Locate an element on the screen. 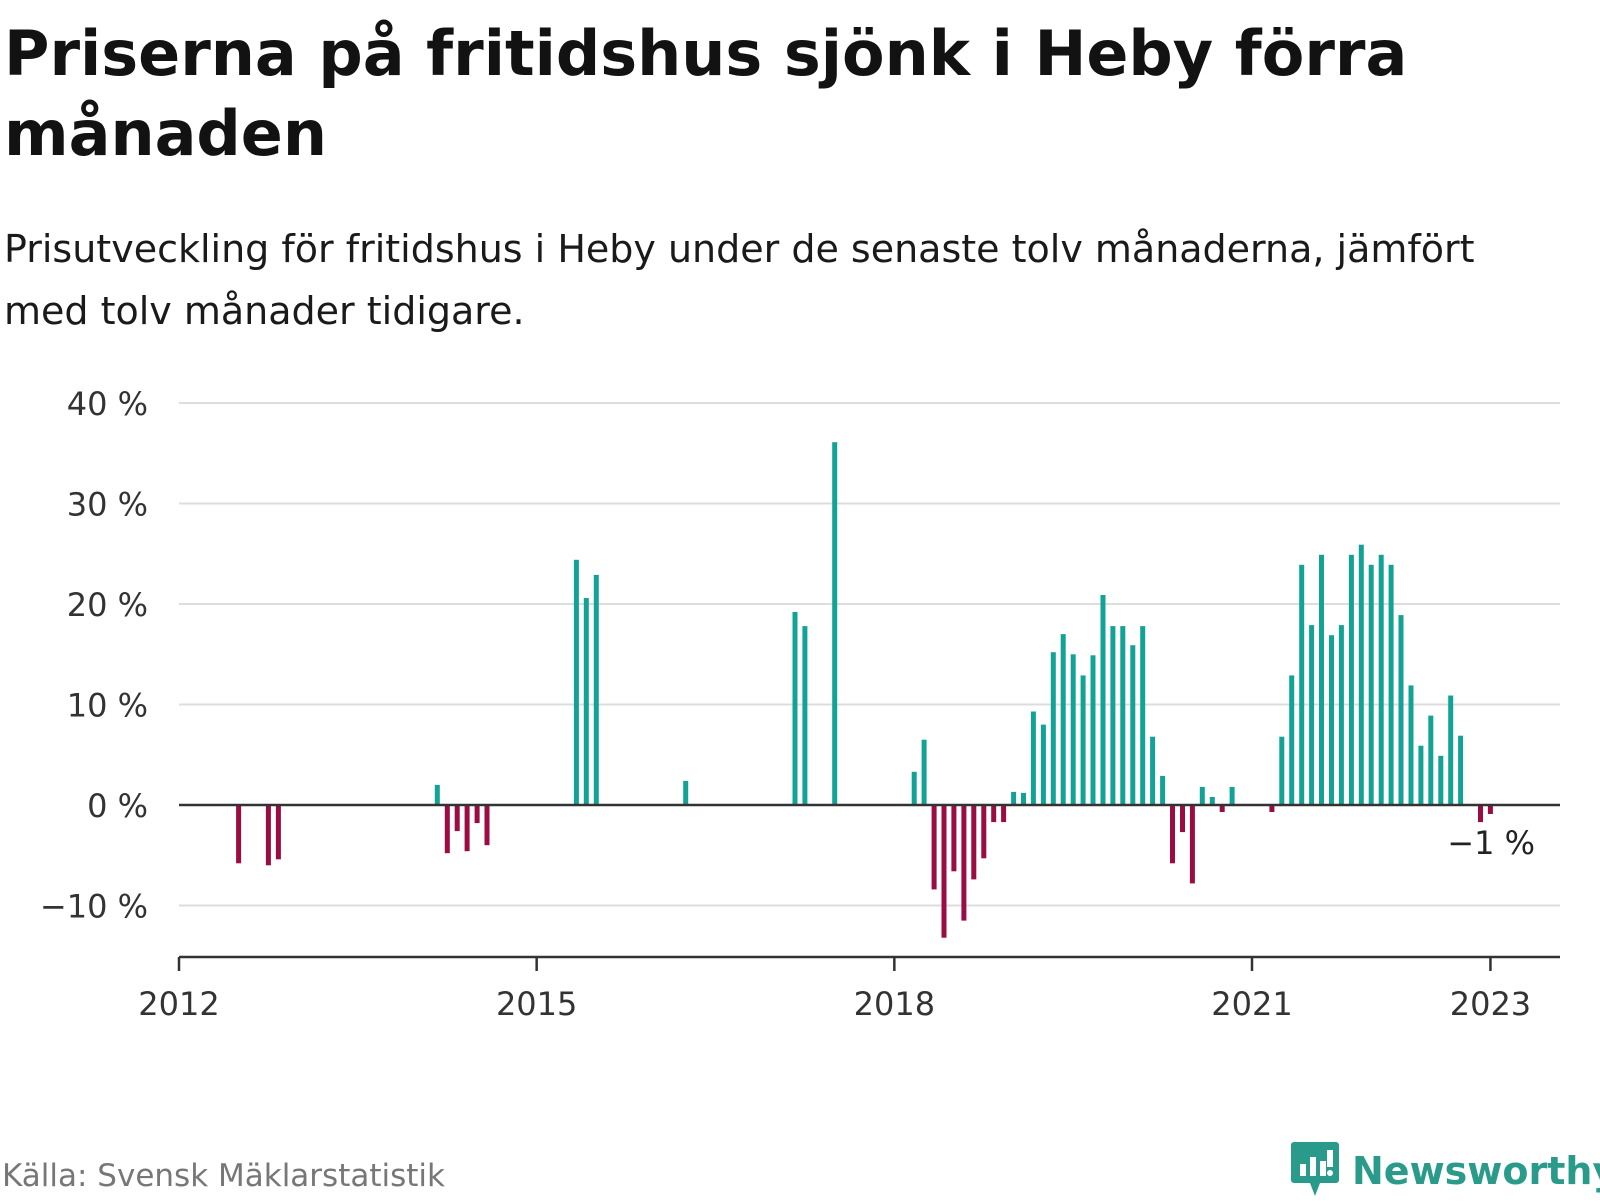 This screenshot has width=1600, height=1202. bar-chart-speech-bubble-icon is located at coordinates (1315, 1171).